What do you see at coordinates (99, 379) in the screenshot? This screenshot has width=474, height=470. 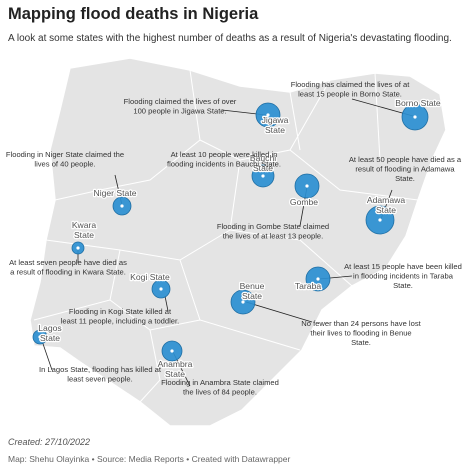 I see `annotation: least seven people.` at bounding box center [99, 379].